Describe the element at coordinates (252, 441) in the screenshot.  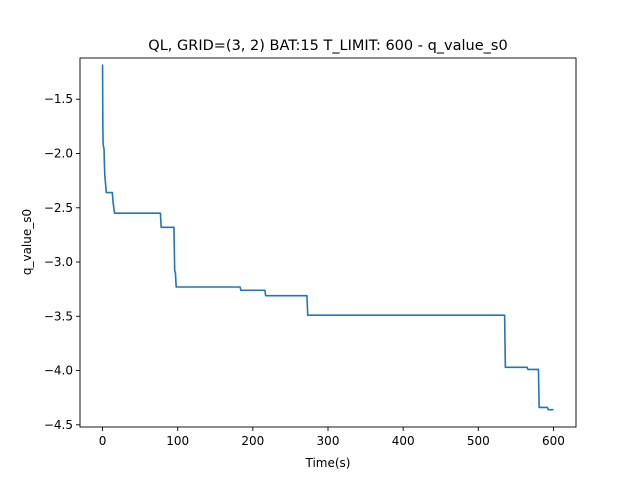
I see `x-tick-label: 200` at that location.